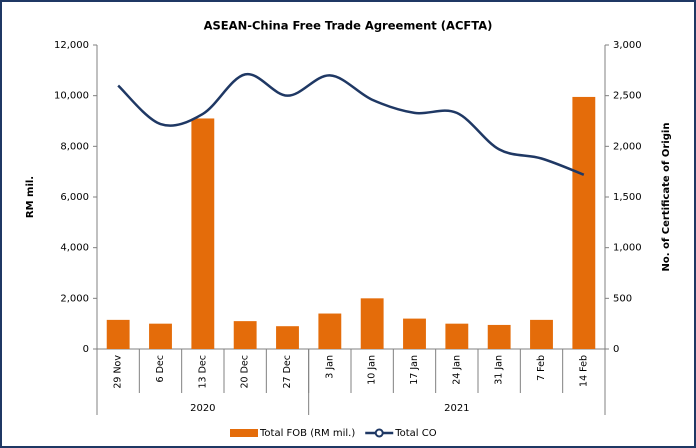 The height and width of the screenshot is (448, 696). Describe the element at coordinates (627, 146) in the screenshot. I see `y2-tick-label: 2,000` at that location.